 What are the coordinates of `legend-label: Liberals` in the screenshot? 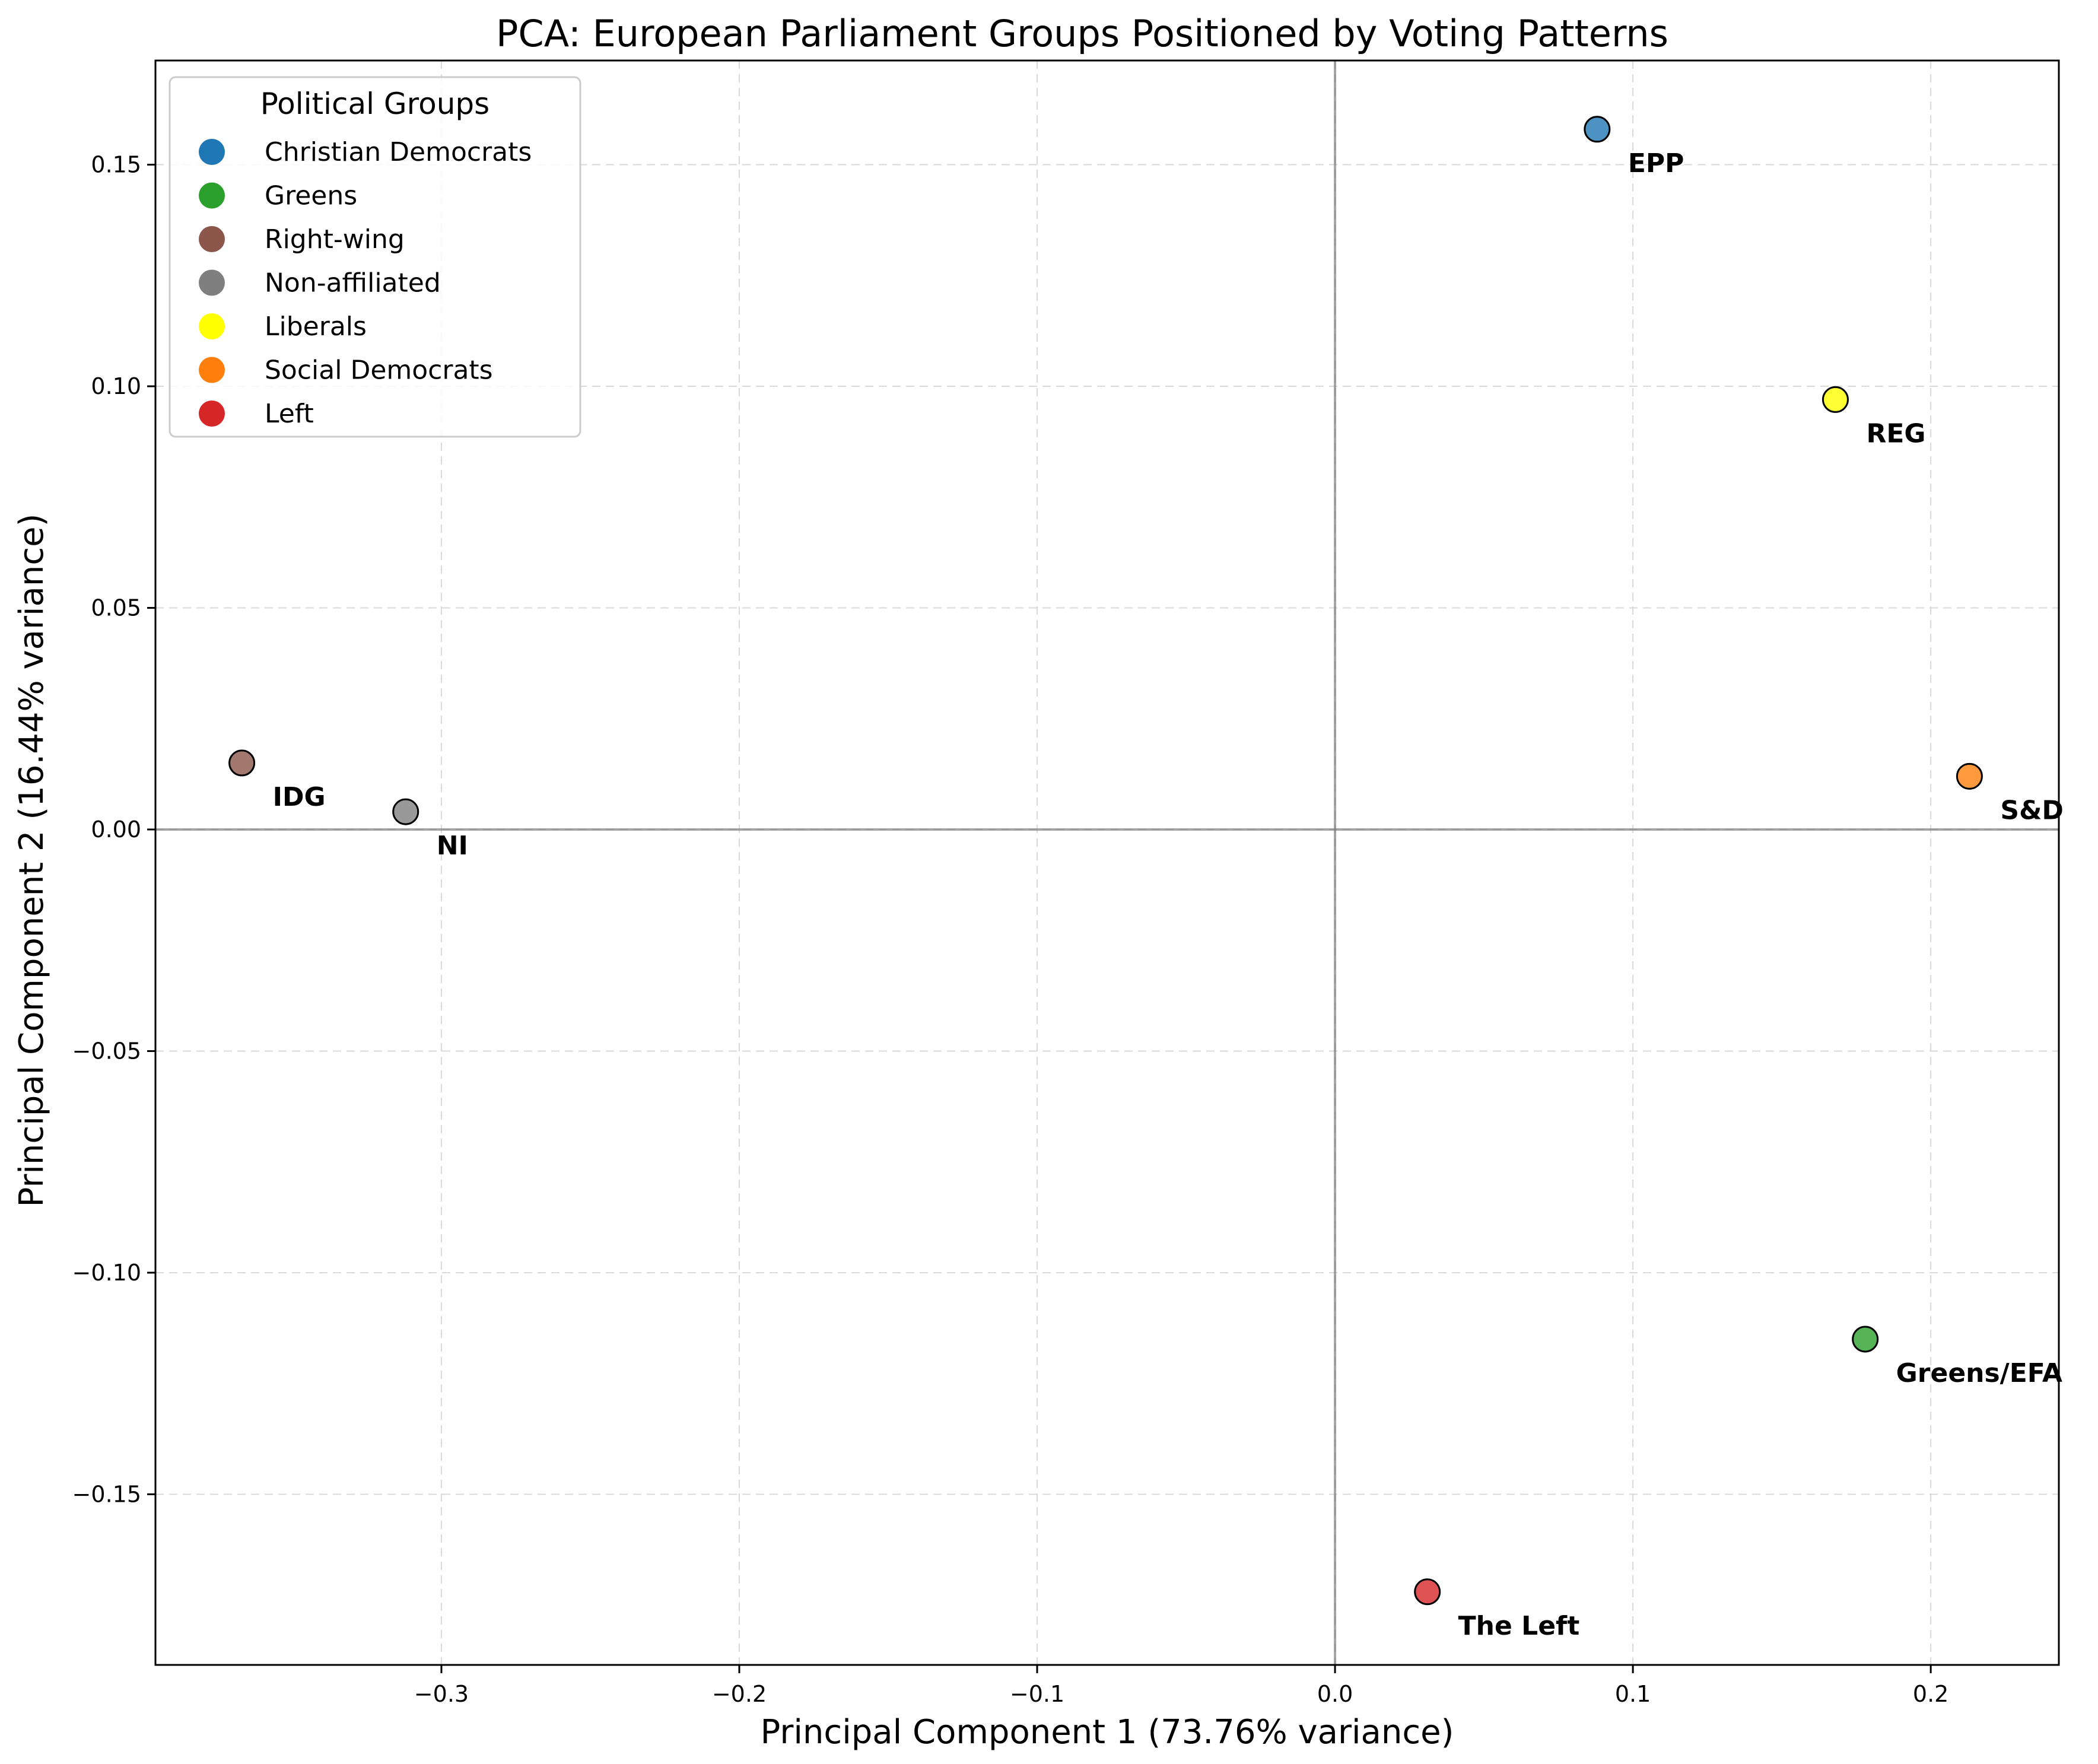 It's located at (316, 327).